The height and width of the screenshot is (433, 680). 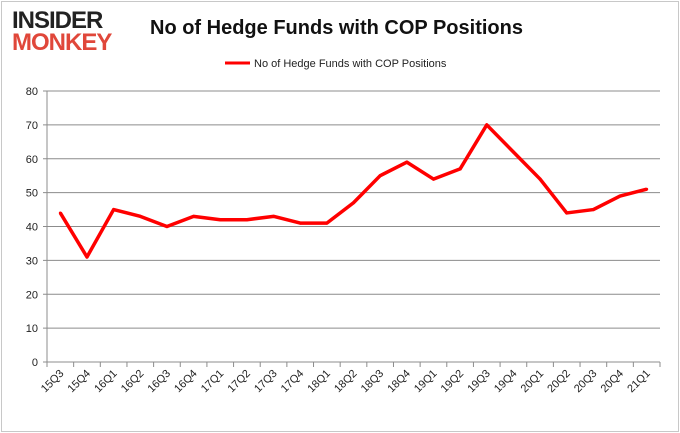 I want to click on x-tick-label: 16Q4, so click(x=186, y=382).